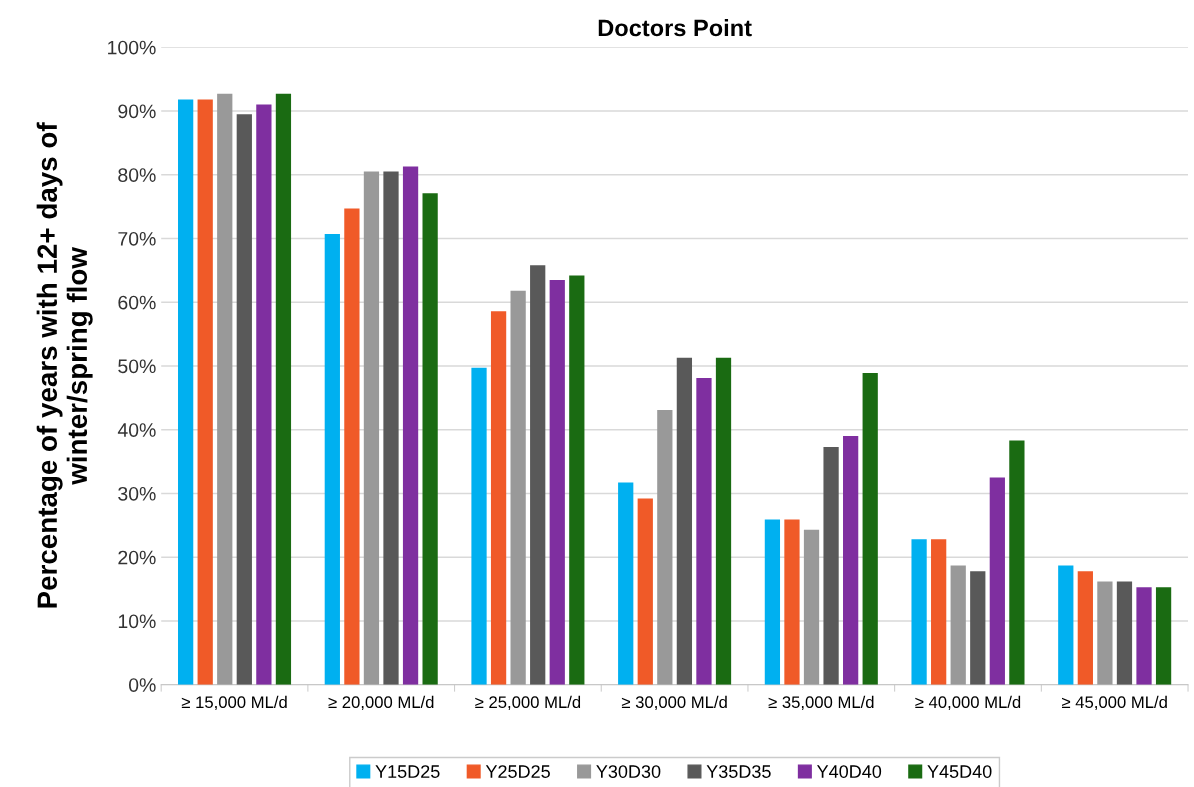 The width and height of the screenshot is (1194, 787). What do you see at coordinates (674, 703) in the screenshot?
I see `x-tick-label: ≥ 30,000 ML/d` at bounding box center [674, 703].